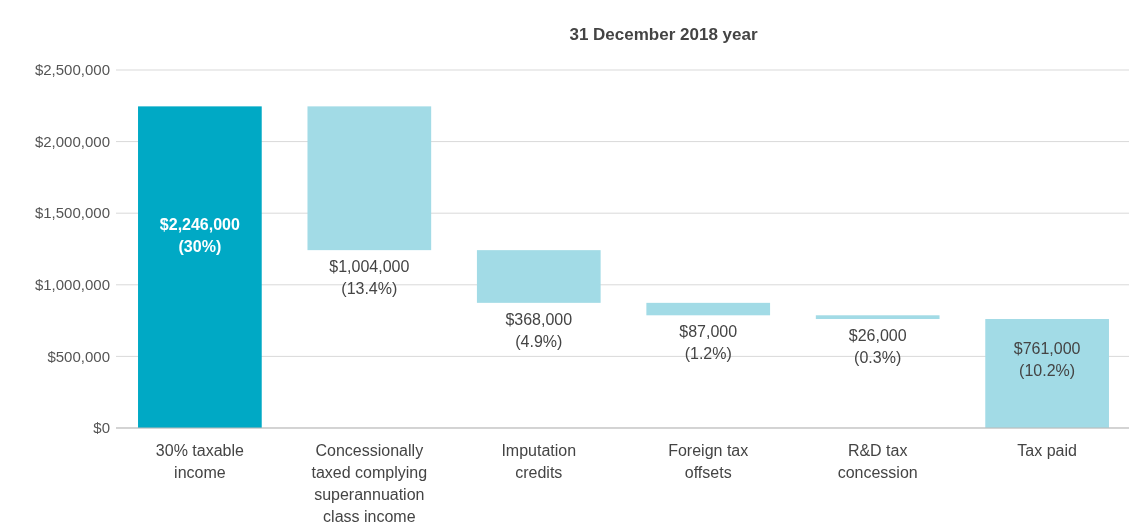 The image size is (1129, 532). Describe the element at coordinates (72, 70) in the screenshot. I see `y-tick-label: $2,500,000` at that location.